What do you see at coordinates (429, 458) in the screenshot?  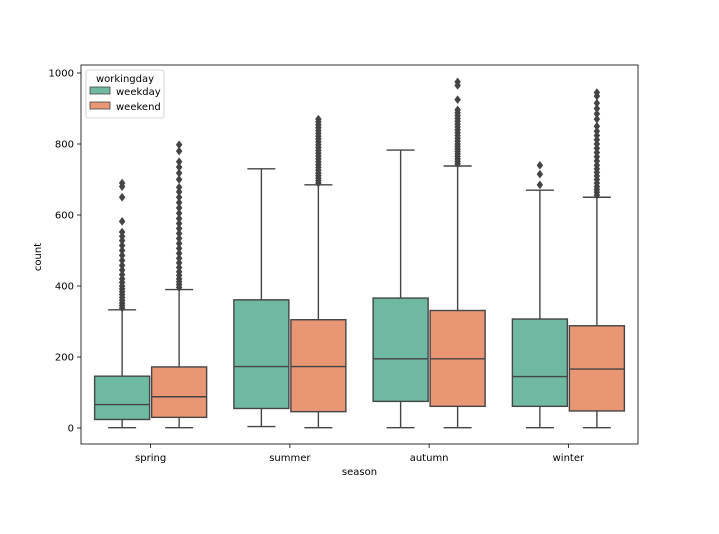 I see `x-tick-label-autumn: autumn` at bounding box center [429, 458].